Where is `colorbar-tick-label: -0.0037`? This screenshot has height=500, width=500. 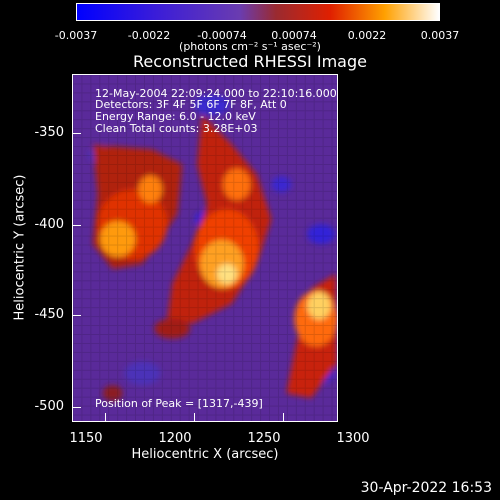 colorbar-tick-label: -0.0037 is located at coordinates (76, 35).